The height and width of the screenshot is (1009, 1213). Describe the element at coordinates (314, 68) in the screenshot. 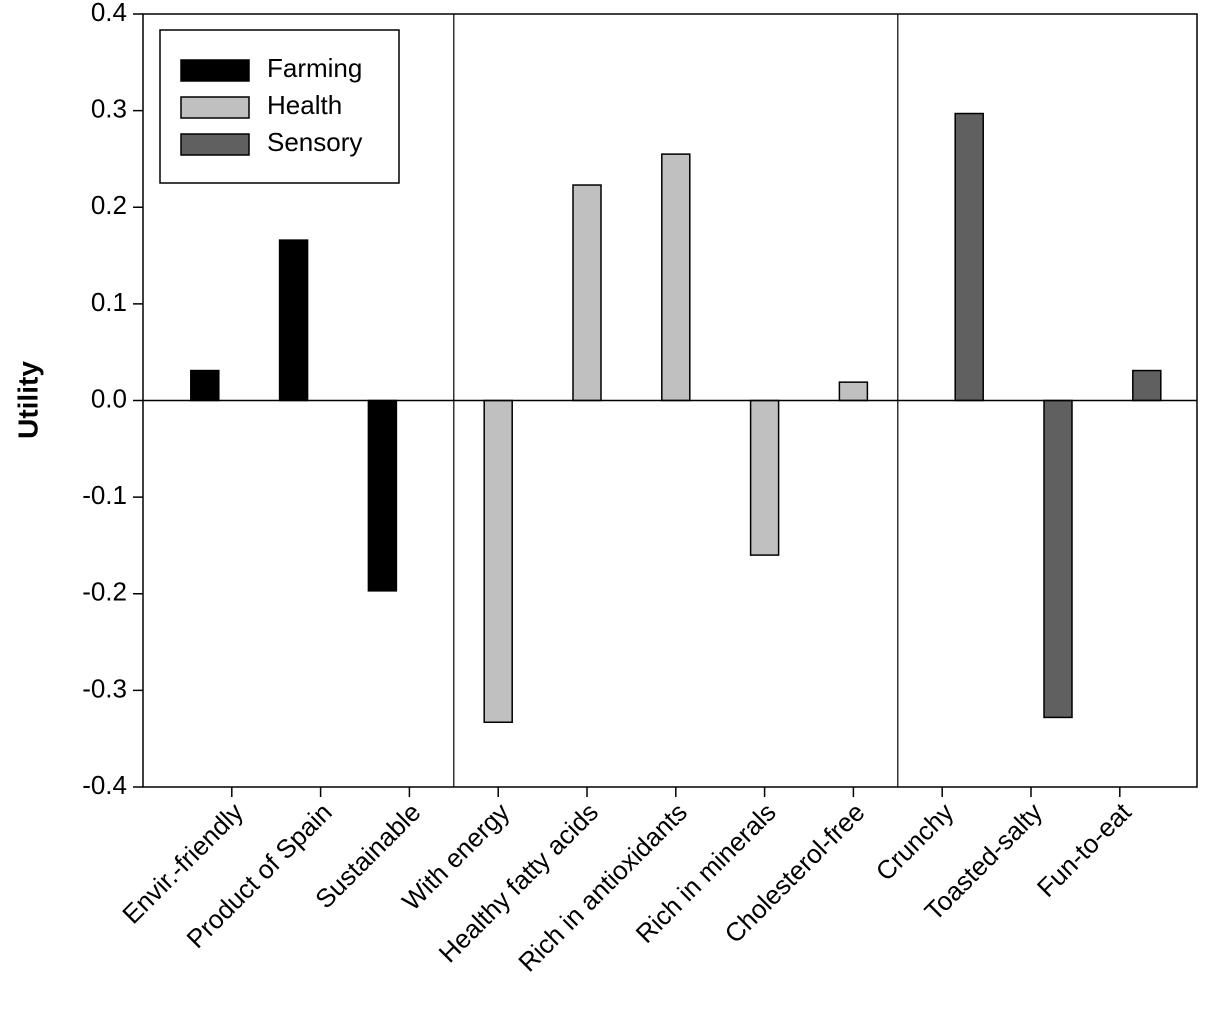

I see `legend-label: Farming` at that location.